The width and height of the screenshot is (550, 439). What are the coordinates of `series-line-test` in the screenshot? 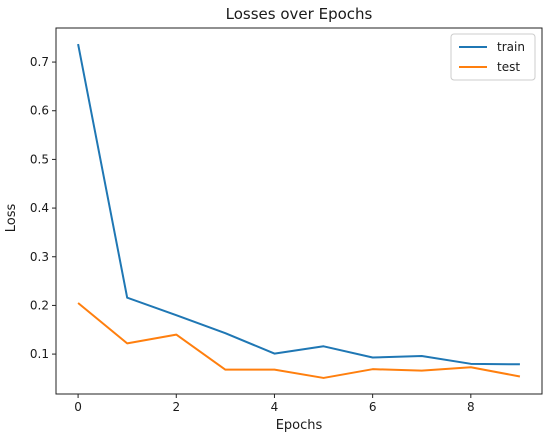 It's located at (299, 340).